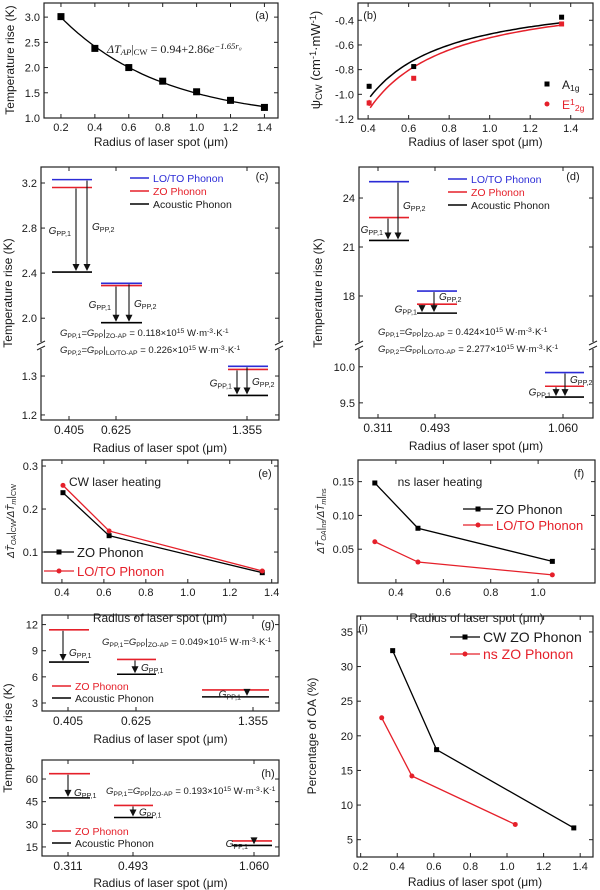 The width and height of the screenshot is (600, 890). What do you see at coordinates (271, 593) in the screenshot?
I see `x-tick-label: 1.4` at bounding box center [271, 593].